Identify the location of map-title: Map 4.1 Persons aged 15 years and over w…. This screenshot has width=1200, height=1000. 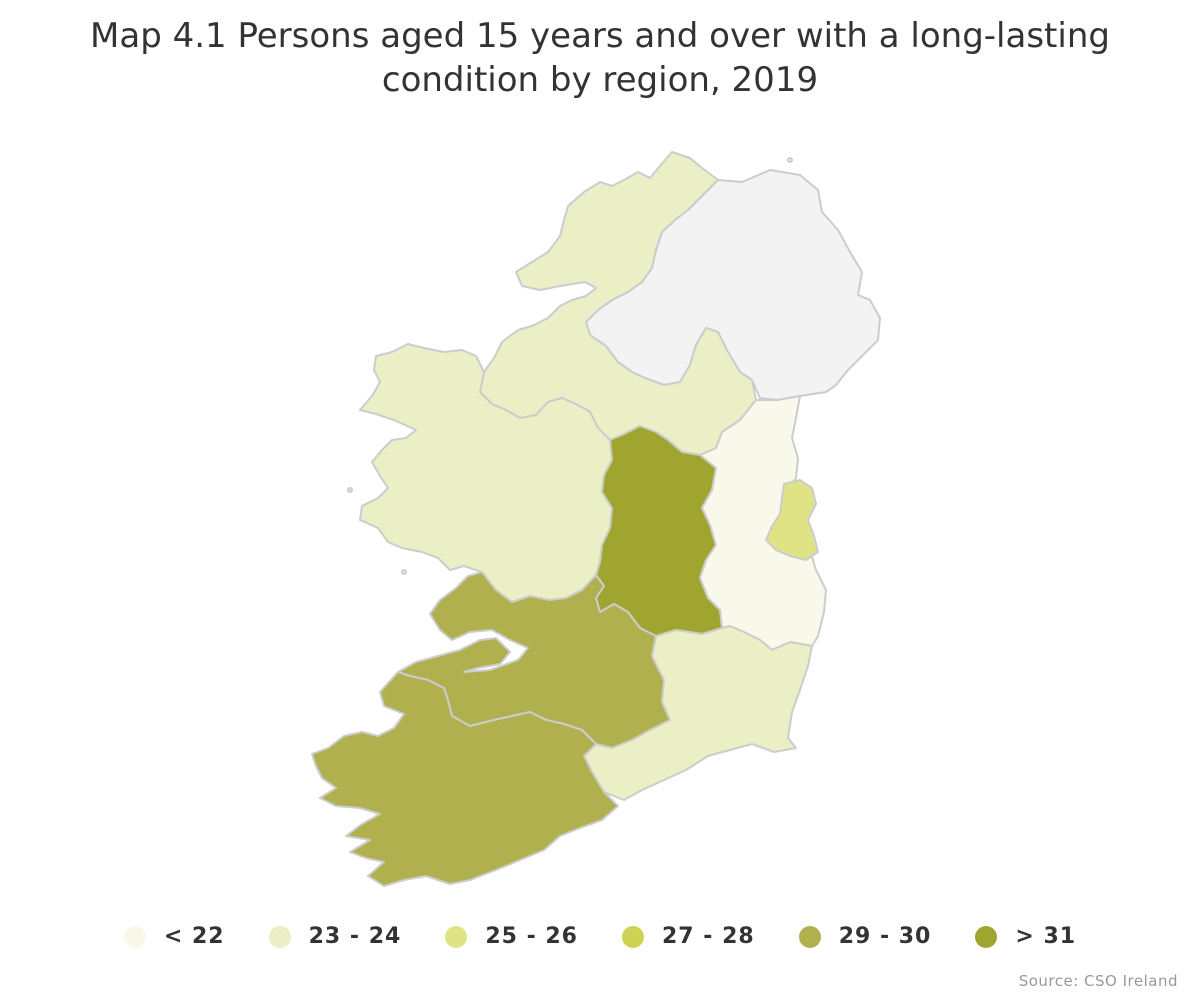
(600, 58).